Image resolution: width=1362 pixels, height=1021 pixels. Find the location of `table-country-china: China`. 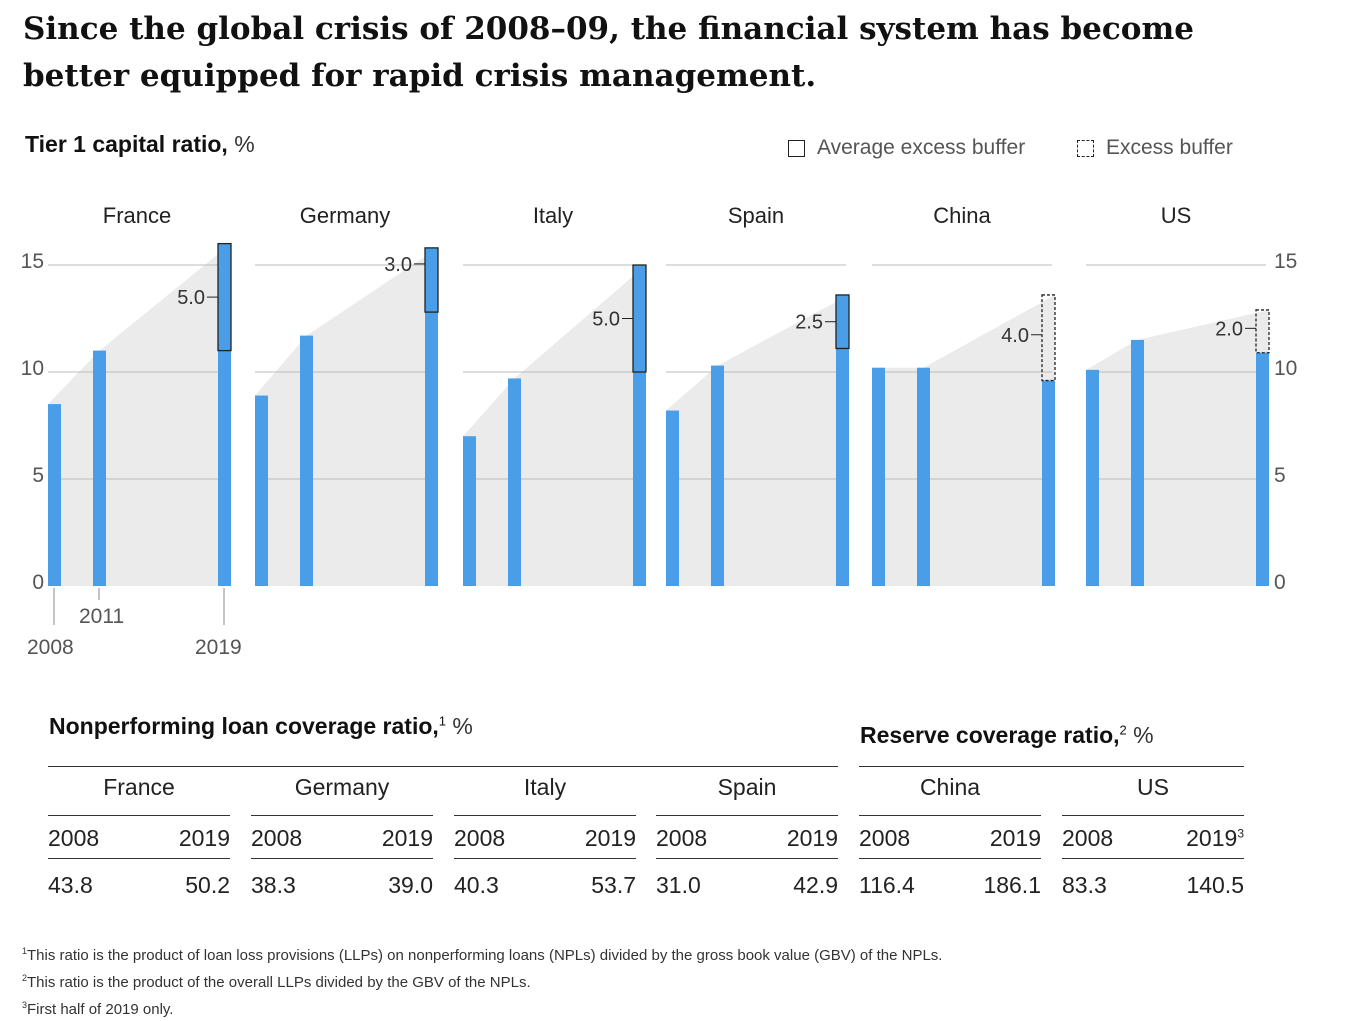

table-country-china: China is located at coordinates (950, 787).